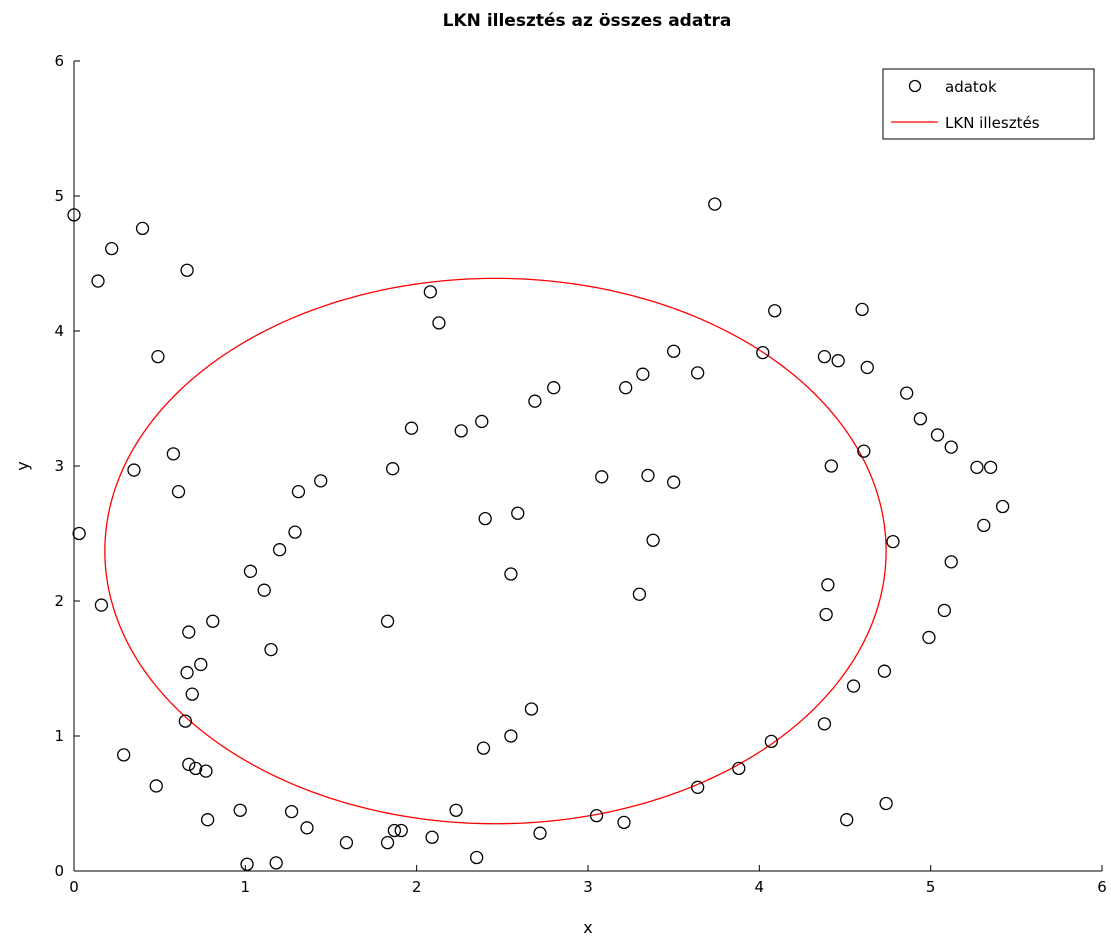 The height and width of the screenshot is (942, 1111). I want to click on y-axis-ticks: 0 1 2 3 4 5 6, so click(67, 466).